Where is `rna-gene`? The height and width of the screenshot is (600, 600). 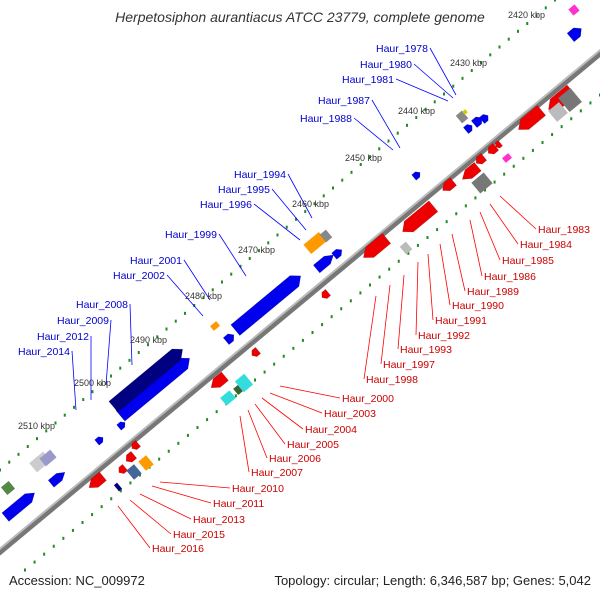
rna-gene is located at coordinates (315, 243).